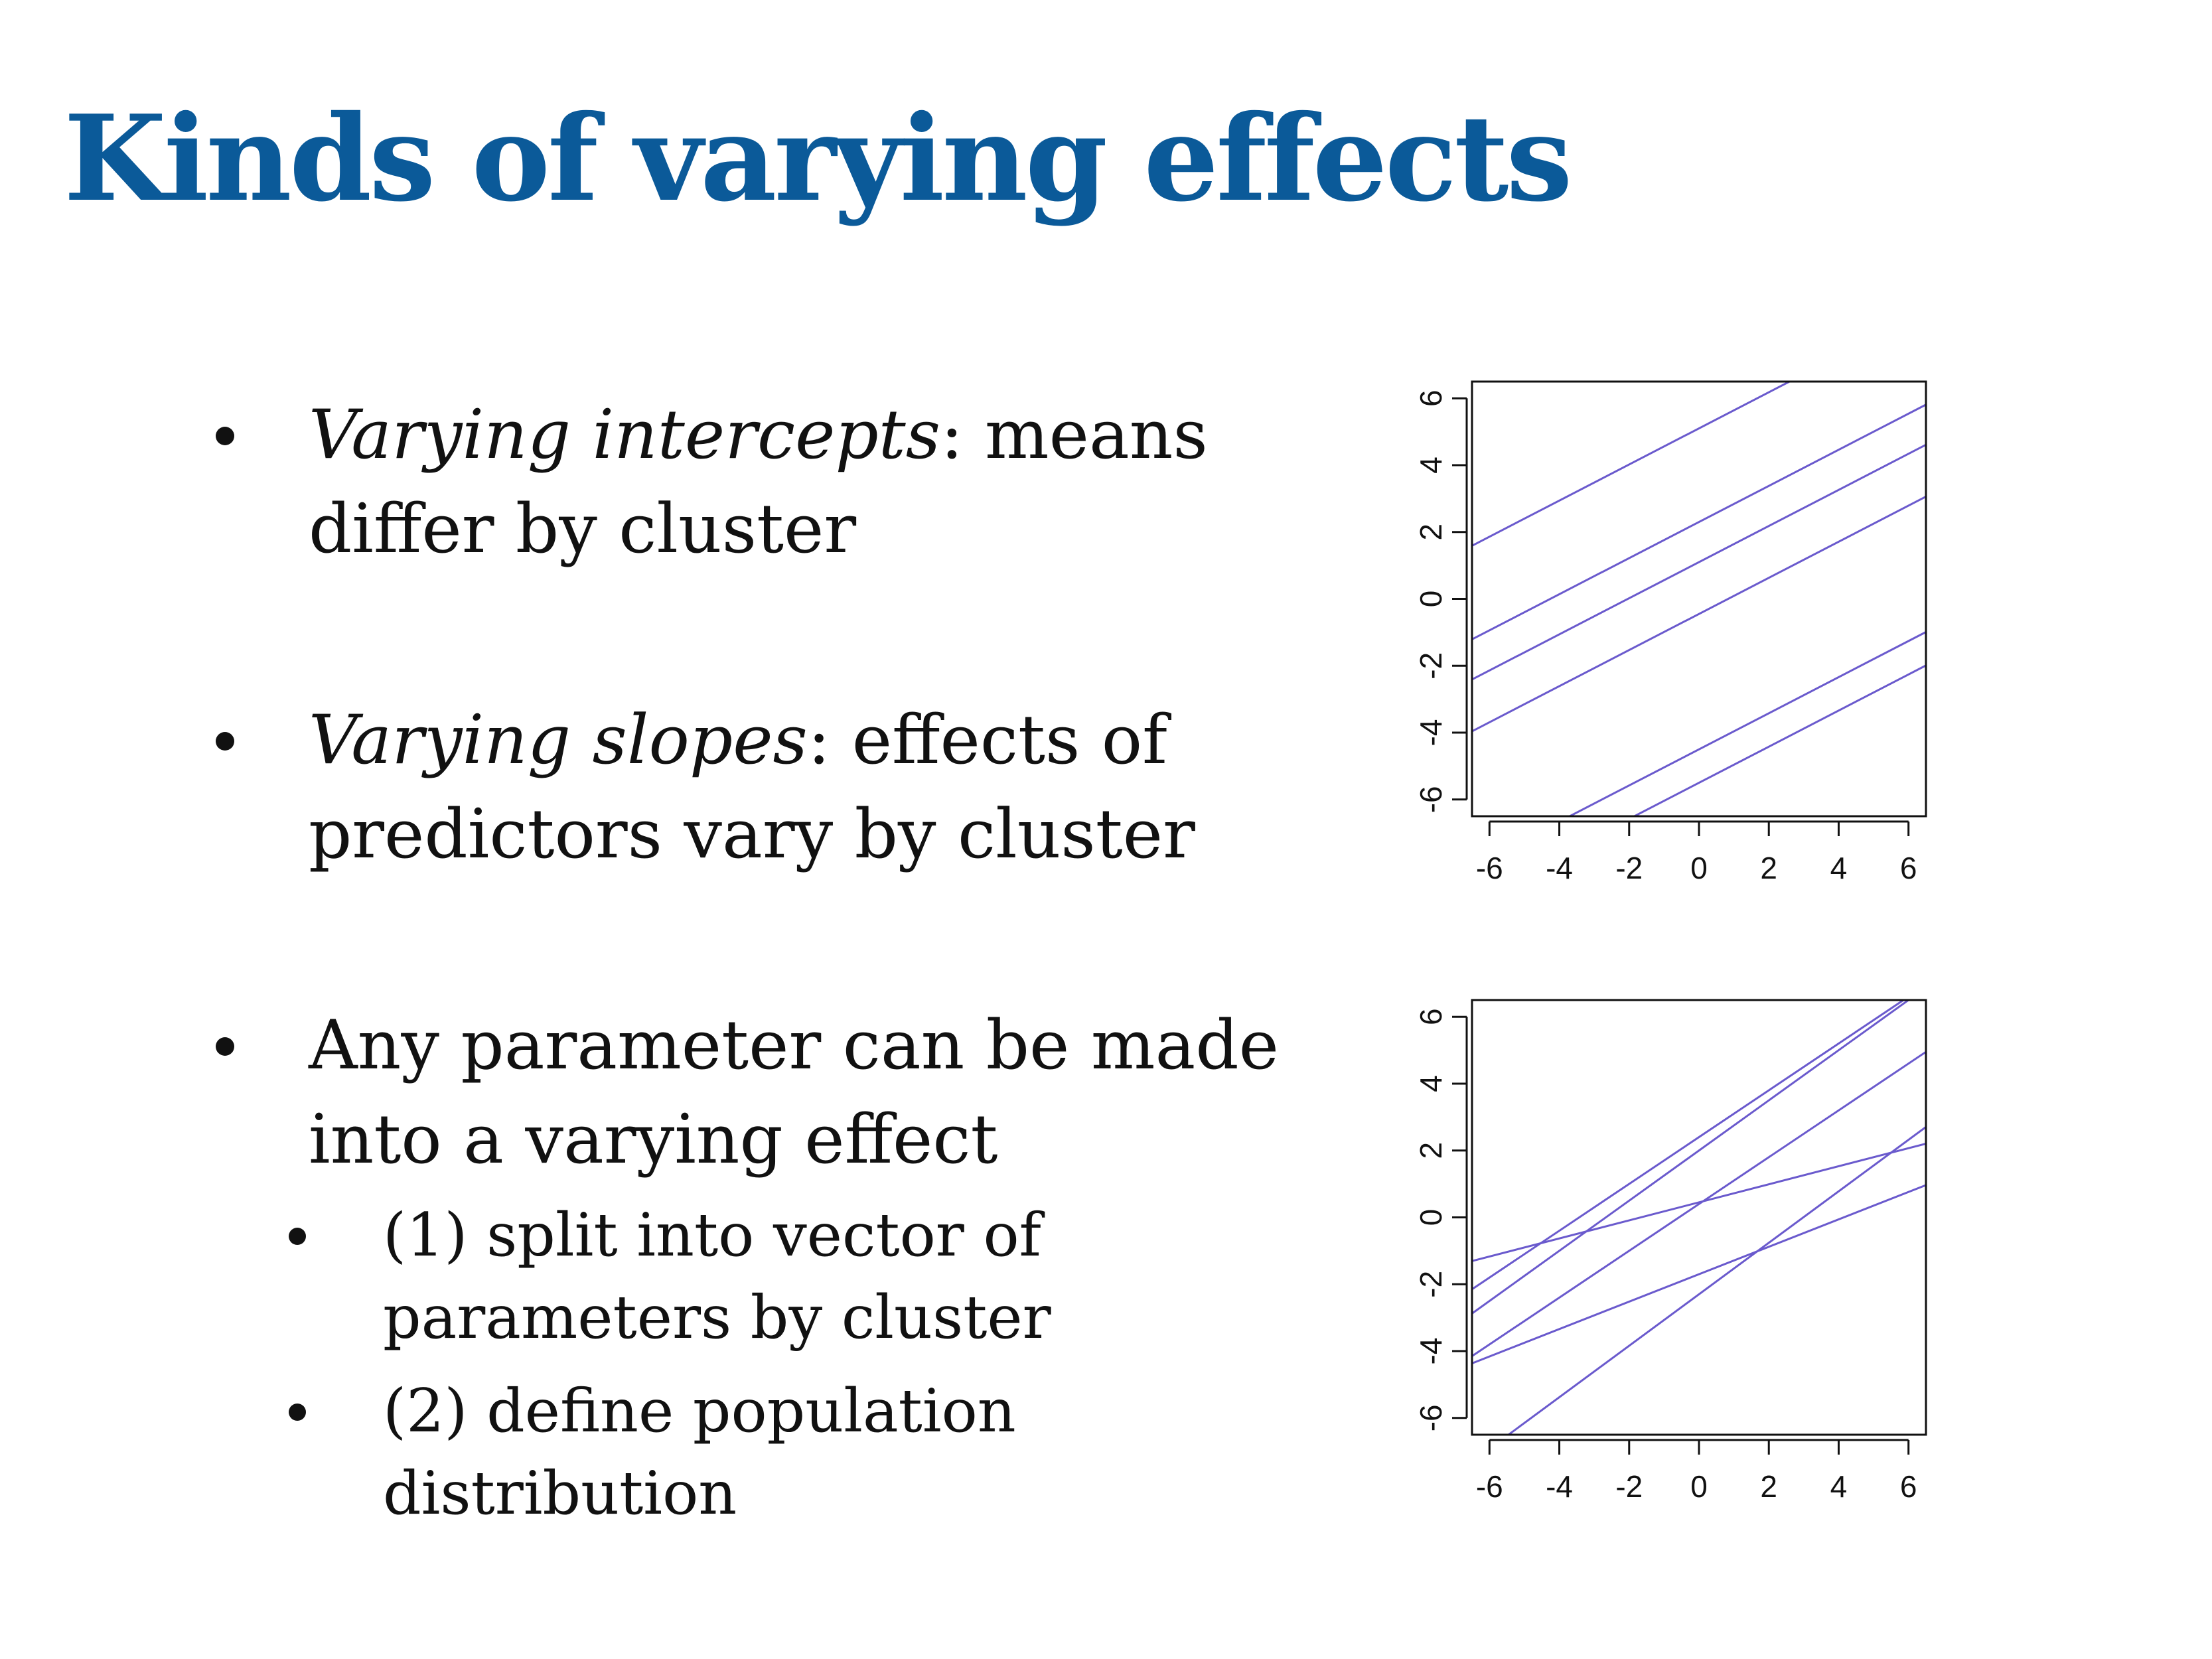 This screenshot has width=2212, height=1659. I want to click on bullet-emphasis: Varying slopes, so click(558, 740).